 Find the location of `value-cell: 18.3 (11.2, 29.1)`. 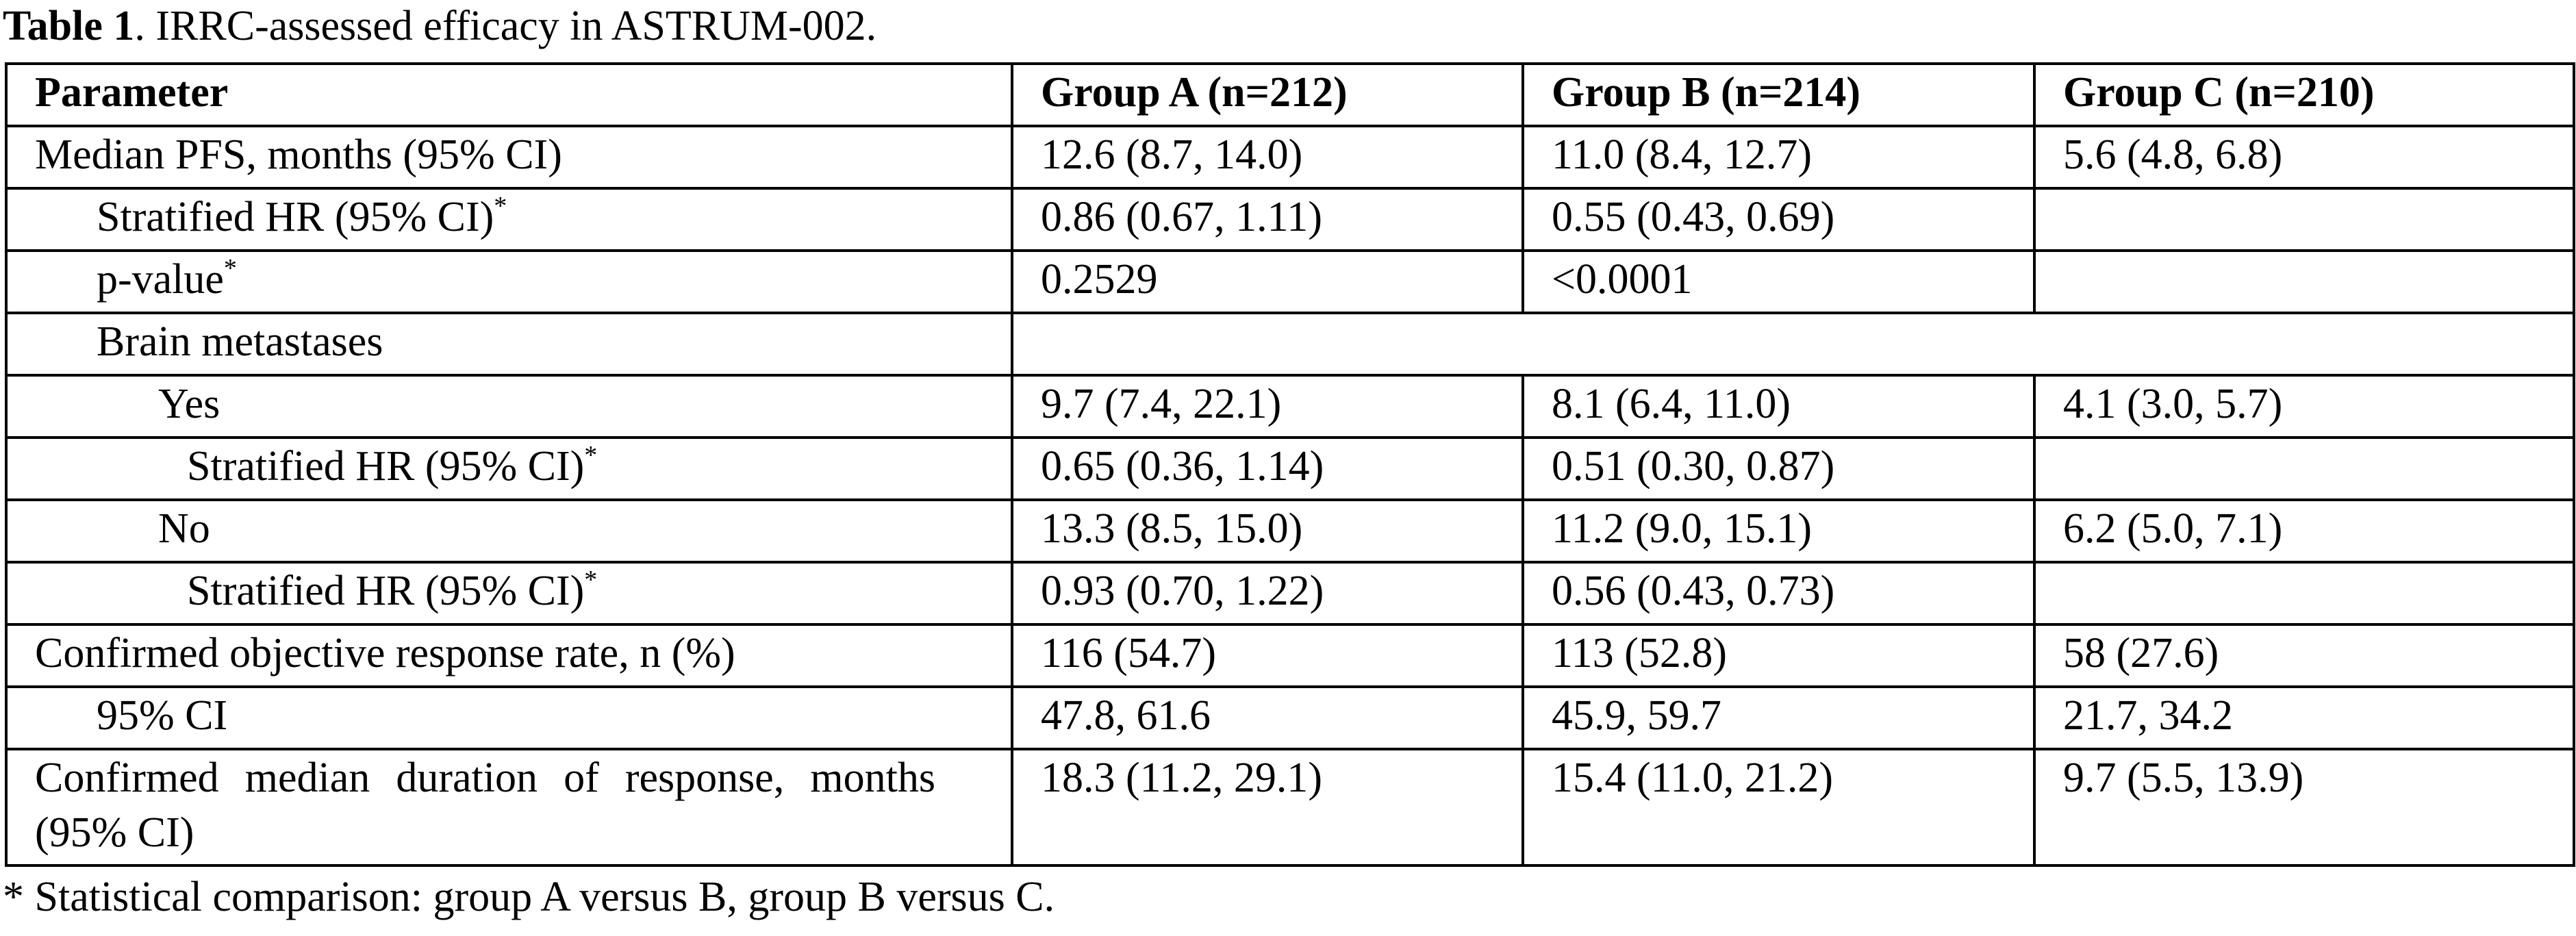

value-cell: 18.3 (11.2, 29.1) is located at coordinates (1267, 807).